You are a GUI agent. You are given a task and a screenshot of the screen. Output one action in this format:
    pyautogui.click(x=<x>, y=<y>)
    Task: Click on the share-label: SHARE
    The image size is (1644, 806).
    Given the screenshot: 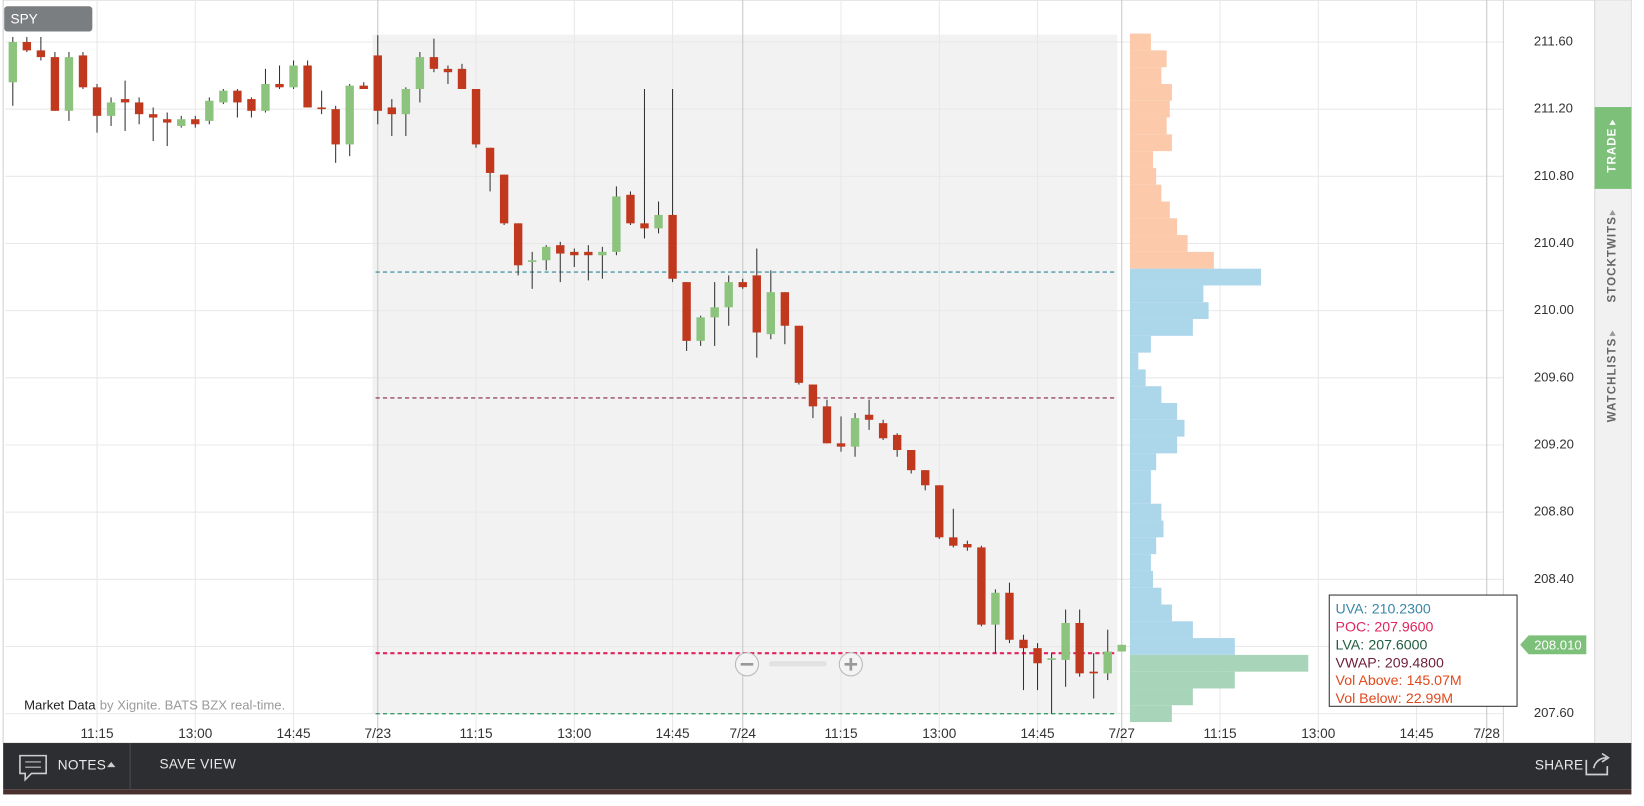 What is the action you would take?
    pyautogui.click(x=1559, y=765)
    